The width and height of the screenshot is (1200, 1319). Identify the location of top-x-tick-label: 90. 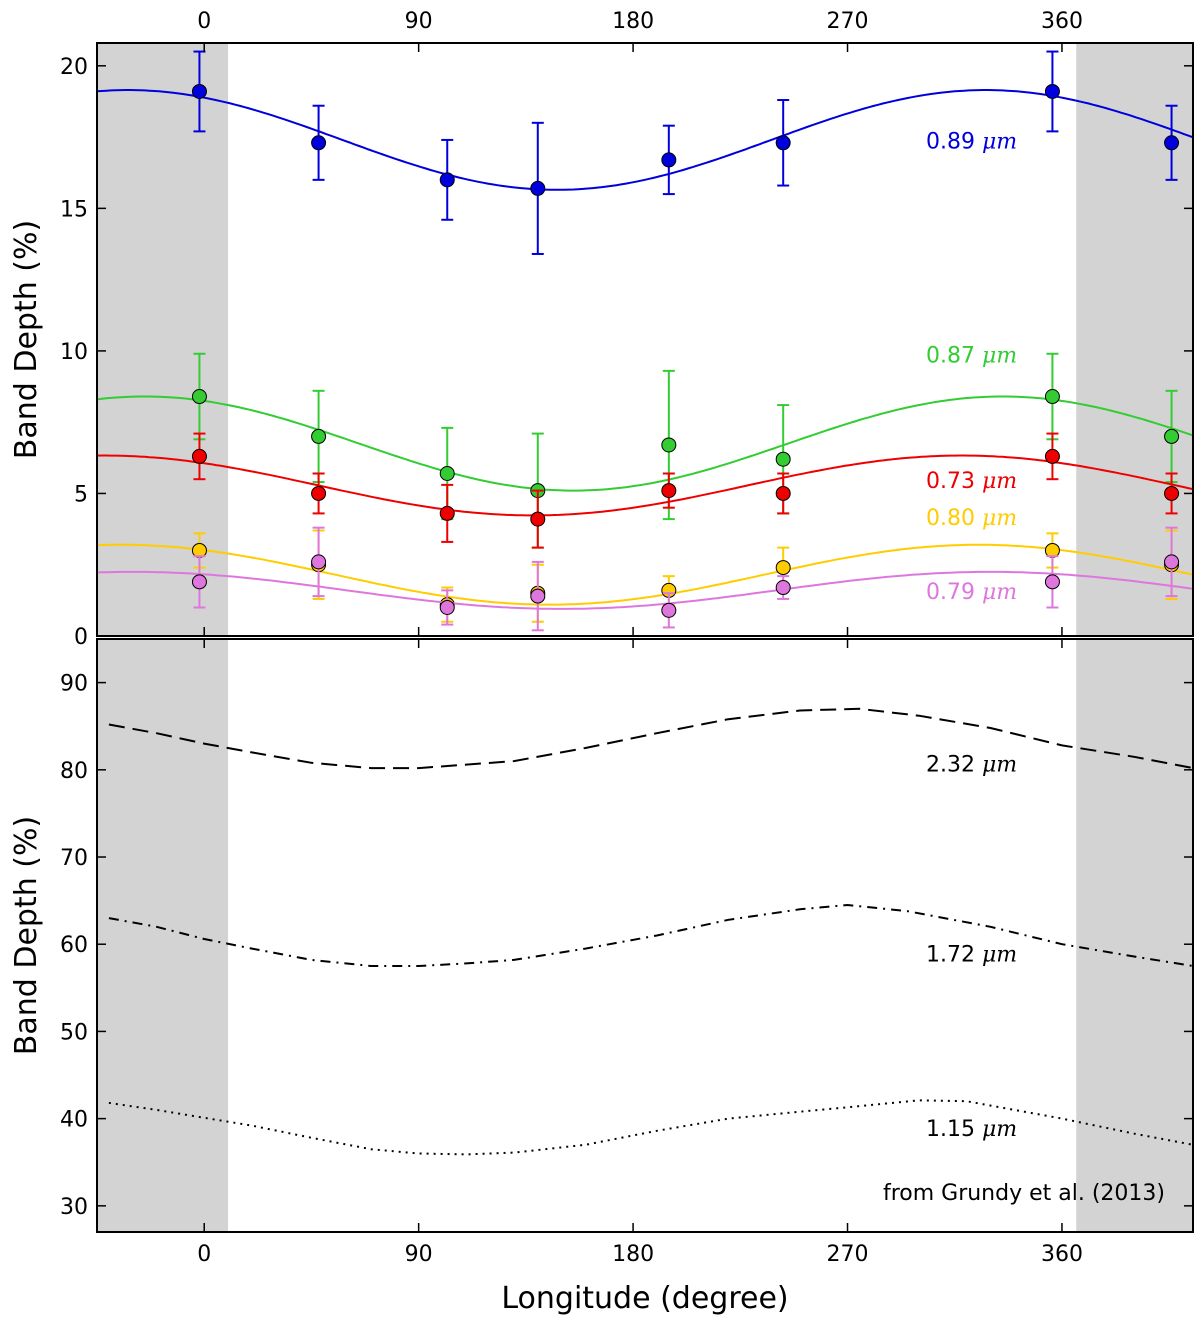
(419, 21).